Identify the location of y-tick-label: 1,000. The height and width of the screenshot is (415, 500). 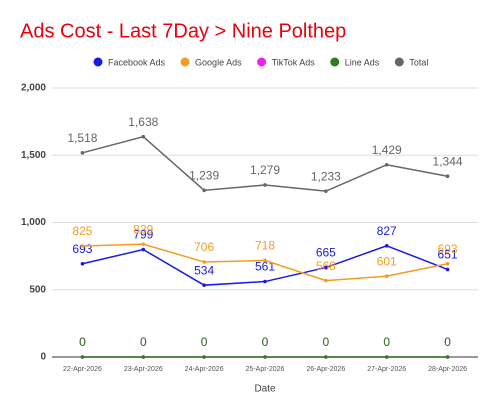
(33, 222).